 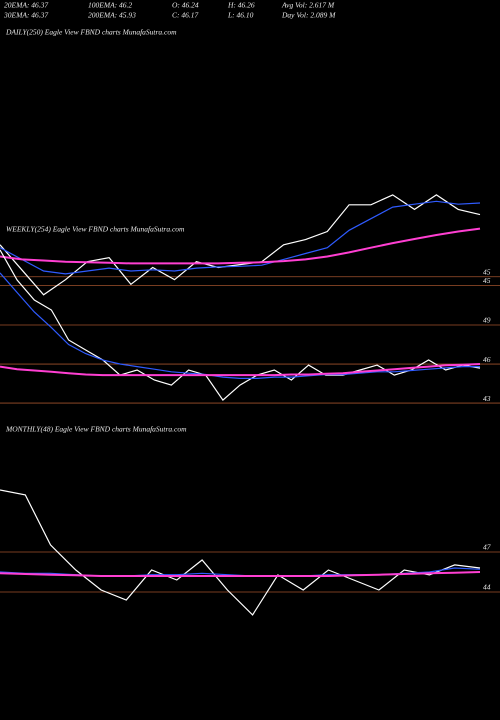 I want to click on y-tick-label: 43, so click(x=487, y=398).